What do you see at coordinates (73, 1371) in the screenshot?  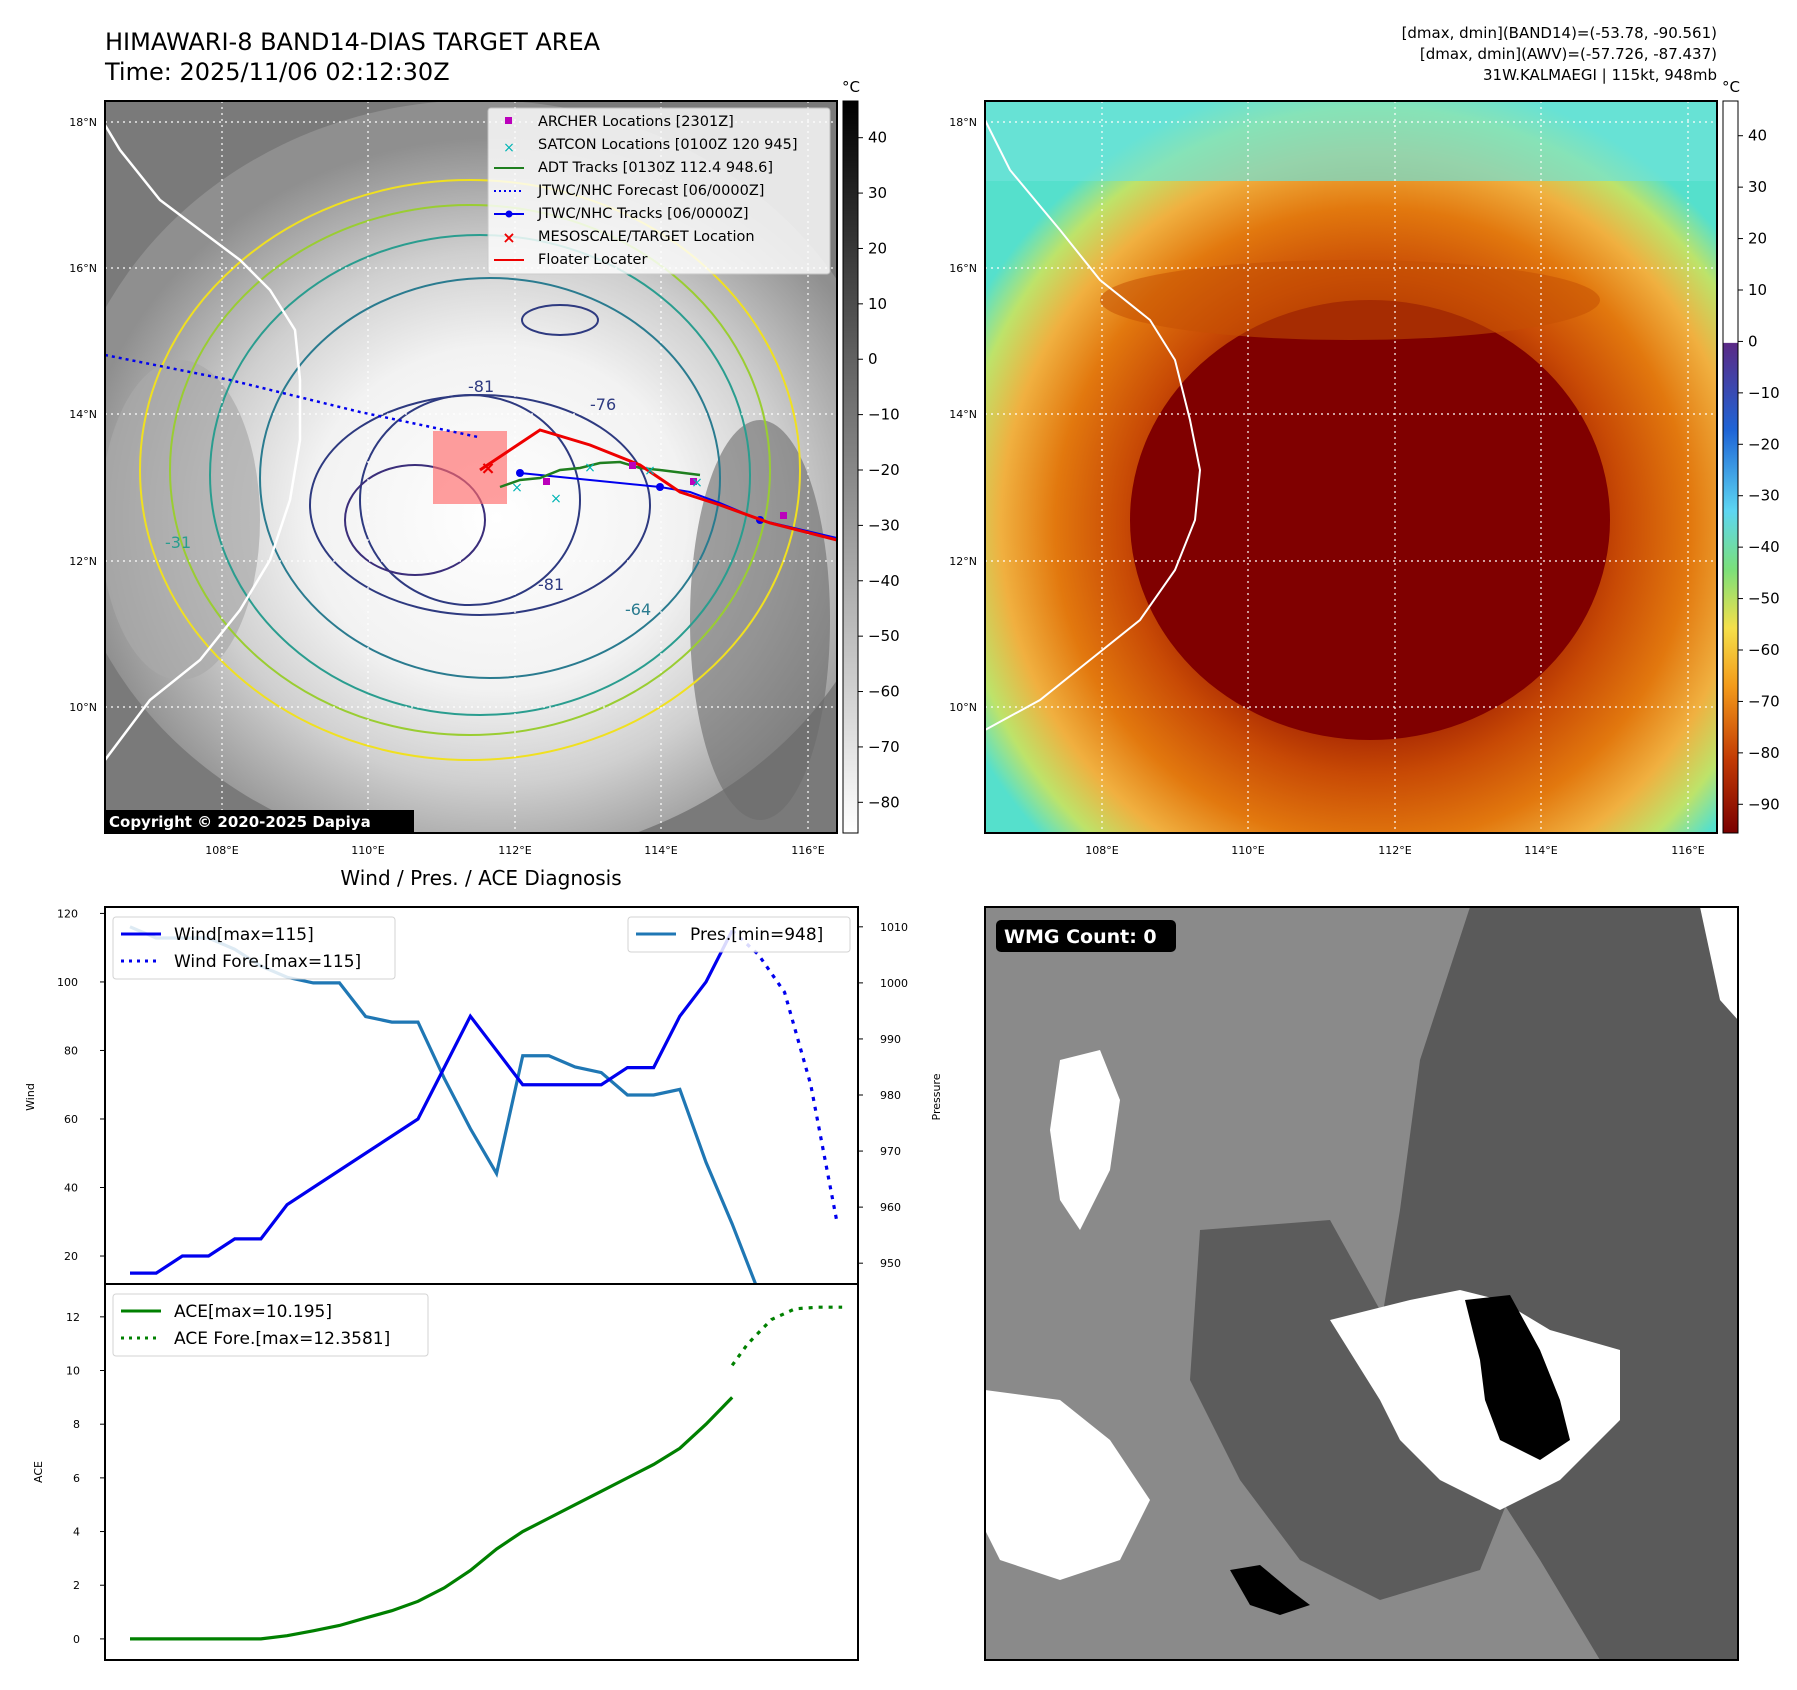 I see `ace-y-tick-label: 10` at bounding box center [73, 1371].